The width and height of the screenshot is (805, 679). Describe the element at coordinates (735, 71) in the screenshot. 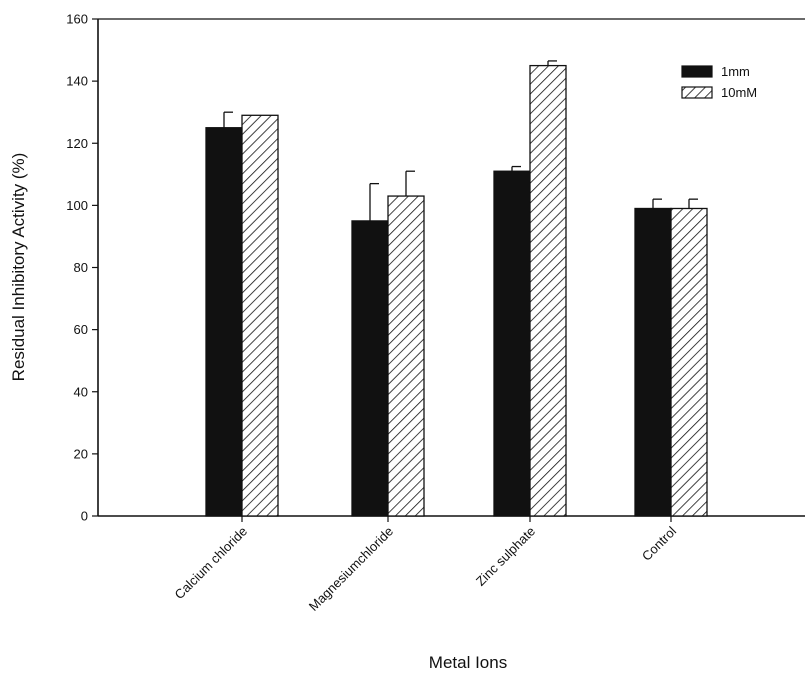

I see `legend-label-1mm: 1mm` at that location.